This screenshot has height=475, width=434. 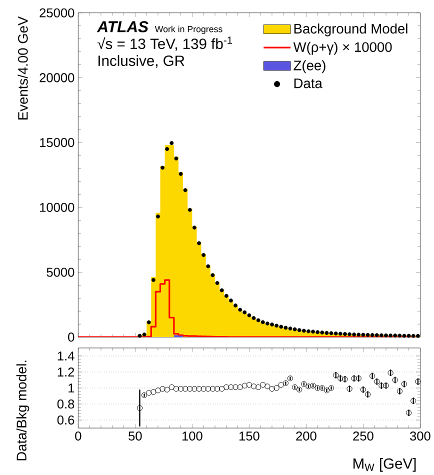 I want to click on y-tick-label: 0, so click(x=71, y=337).